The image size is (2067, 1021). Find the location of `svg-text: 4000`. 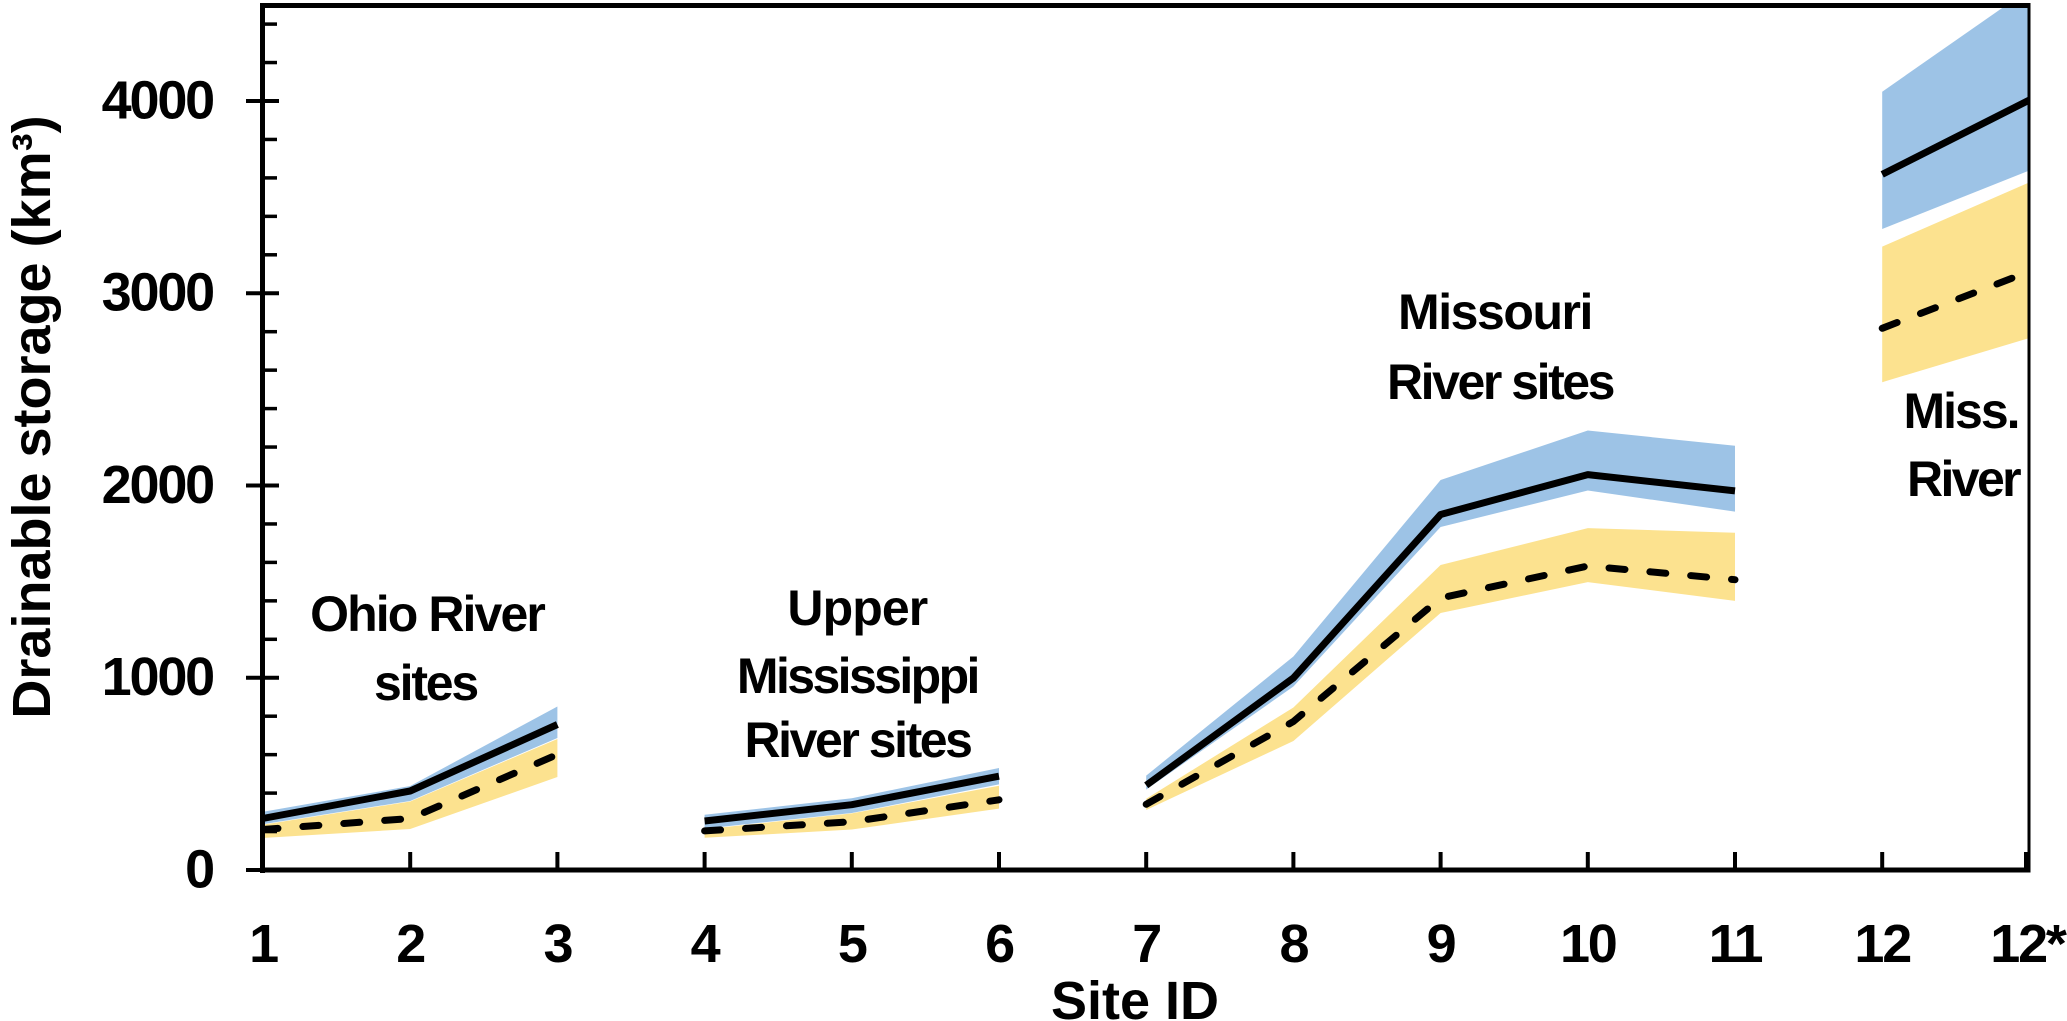

svg-text: 4000 is located at coordinates (157, 100).